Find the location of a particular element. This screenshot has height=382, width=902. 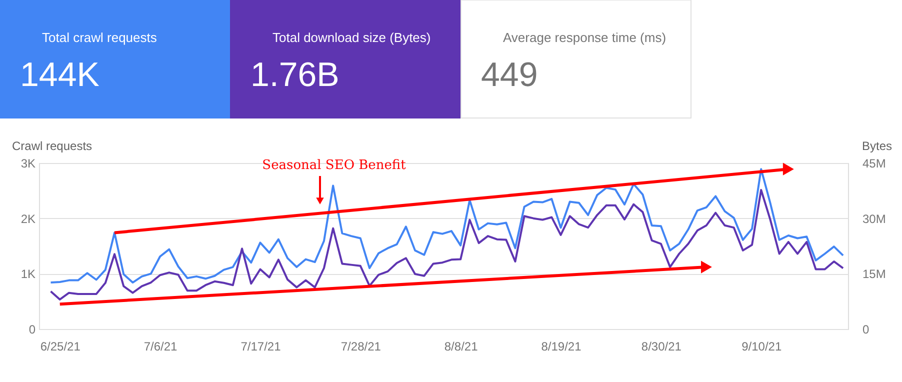

x-tick-label: 6/25/21 is located at coordinates (60, 347).